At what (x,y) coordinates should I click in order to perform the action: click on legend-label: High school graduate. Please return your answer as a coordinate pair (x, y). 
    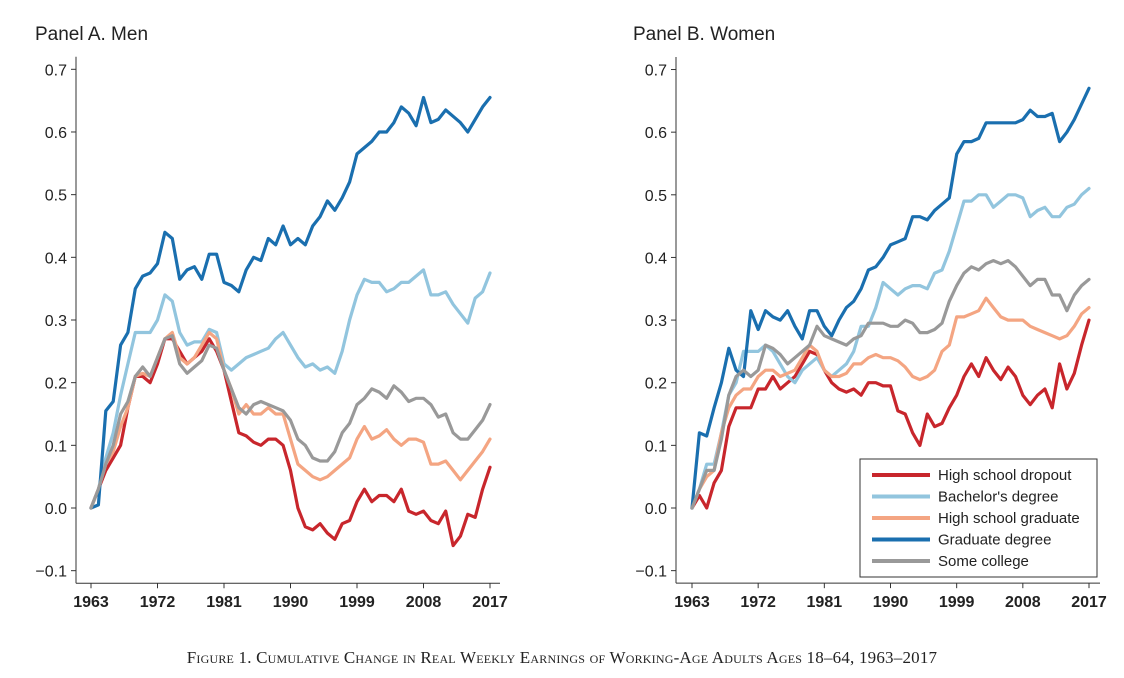
    Looking at the image, I should click on (1009, 518).